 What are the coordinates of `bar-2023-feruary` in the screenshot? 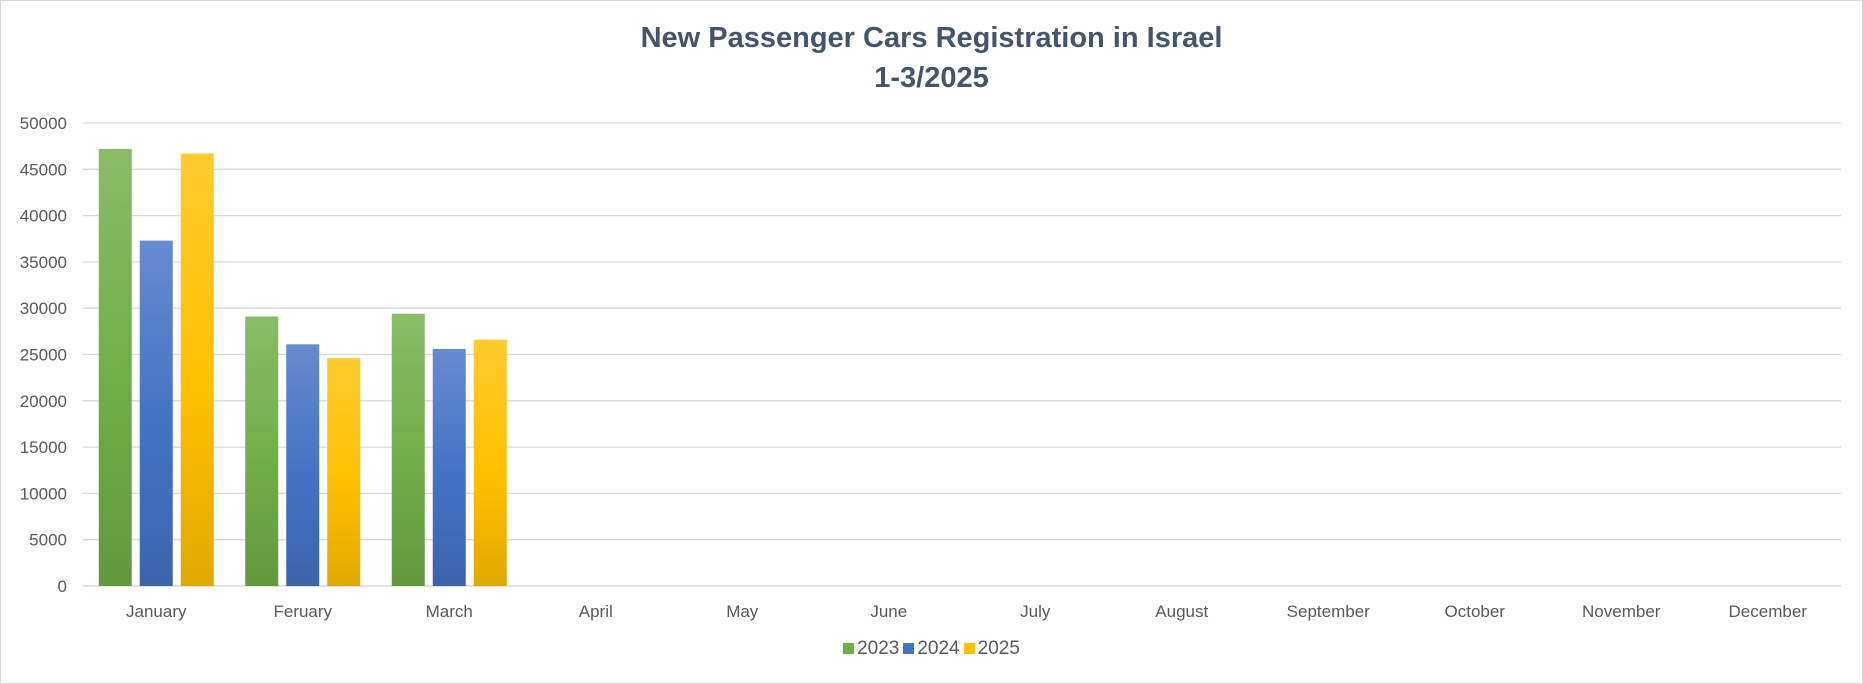 It's located at (262, 451).